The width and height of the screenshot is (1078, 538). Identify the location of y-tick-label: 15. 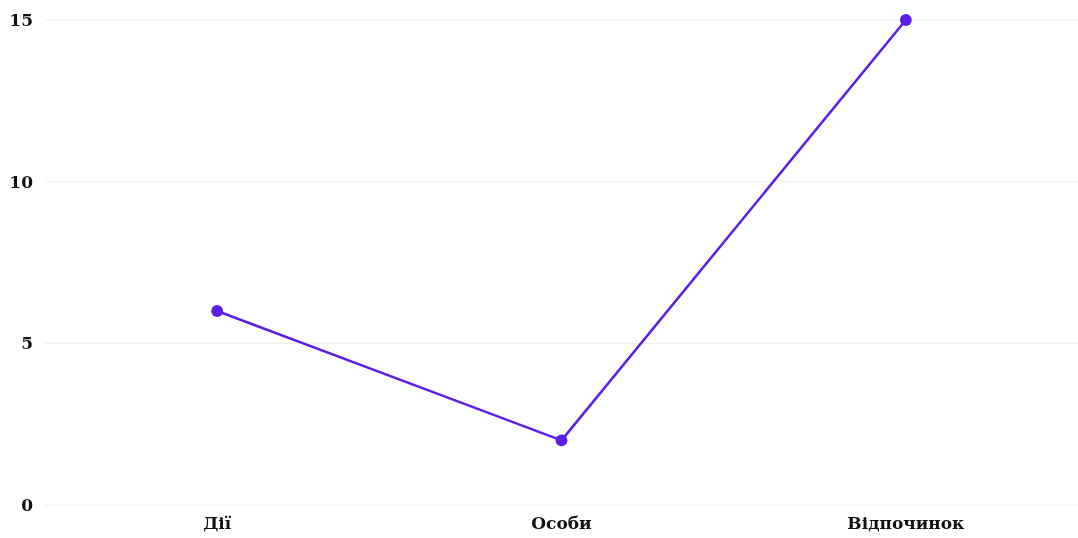
(21, 19).